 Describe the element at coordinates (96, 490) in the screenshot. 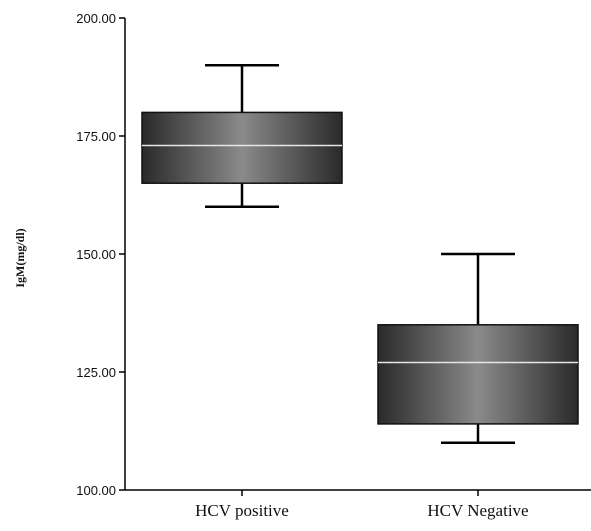

I see `y-tick-label: 100.00` at that location.